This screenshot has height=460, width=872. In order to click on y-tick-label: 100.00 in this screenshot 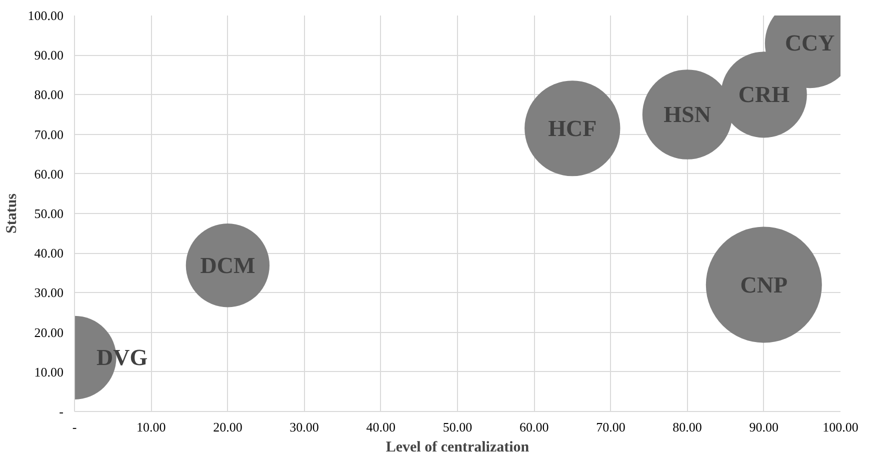, I will do `click(46, 15)`.